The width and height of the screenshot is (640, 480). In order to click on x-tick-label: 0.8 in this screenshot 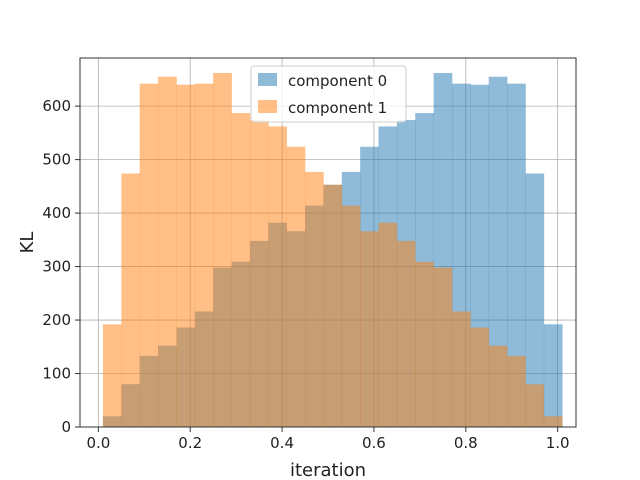, I will do `click(466, 443)`.